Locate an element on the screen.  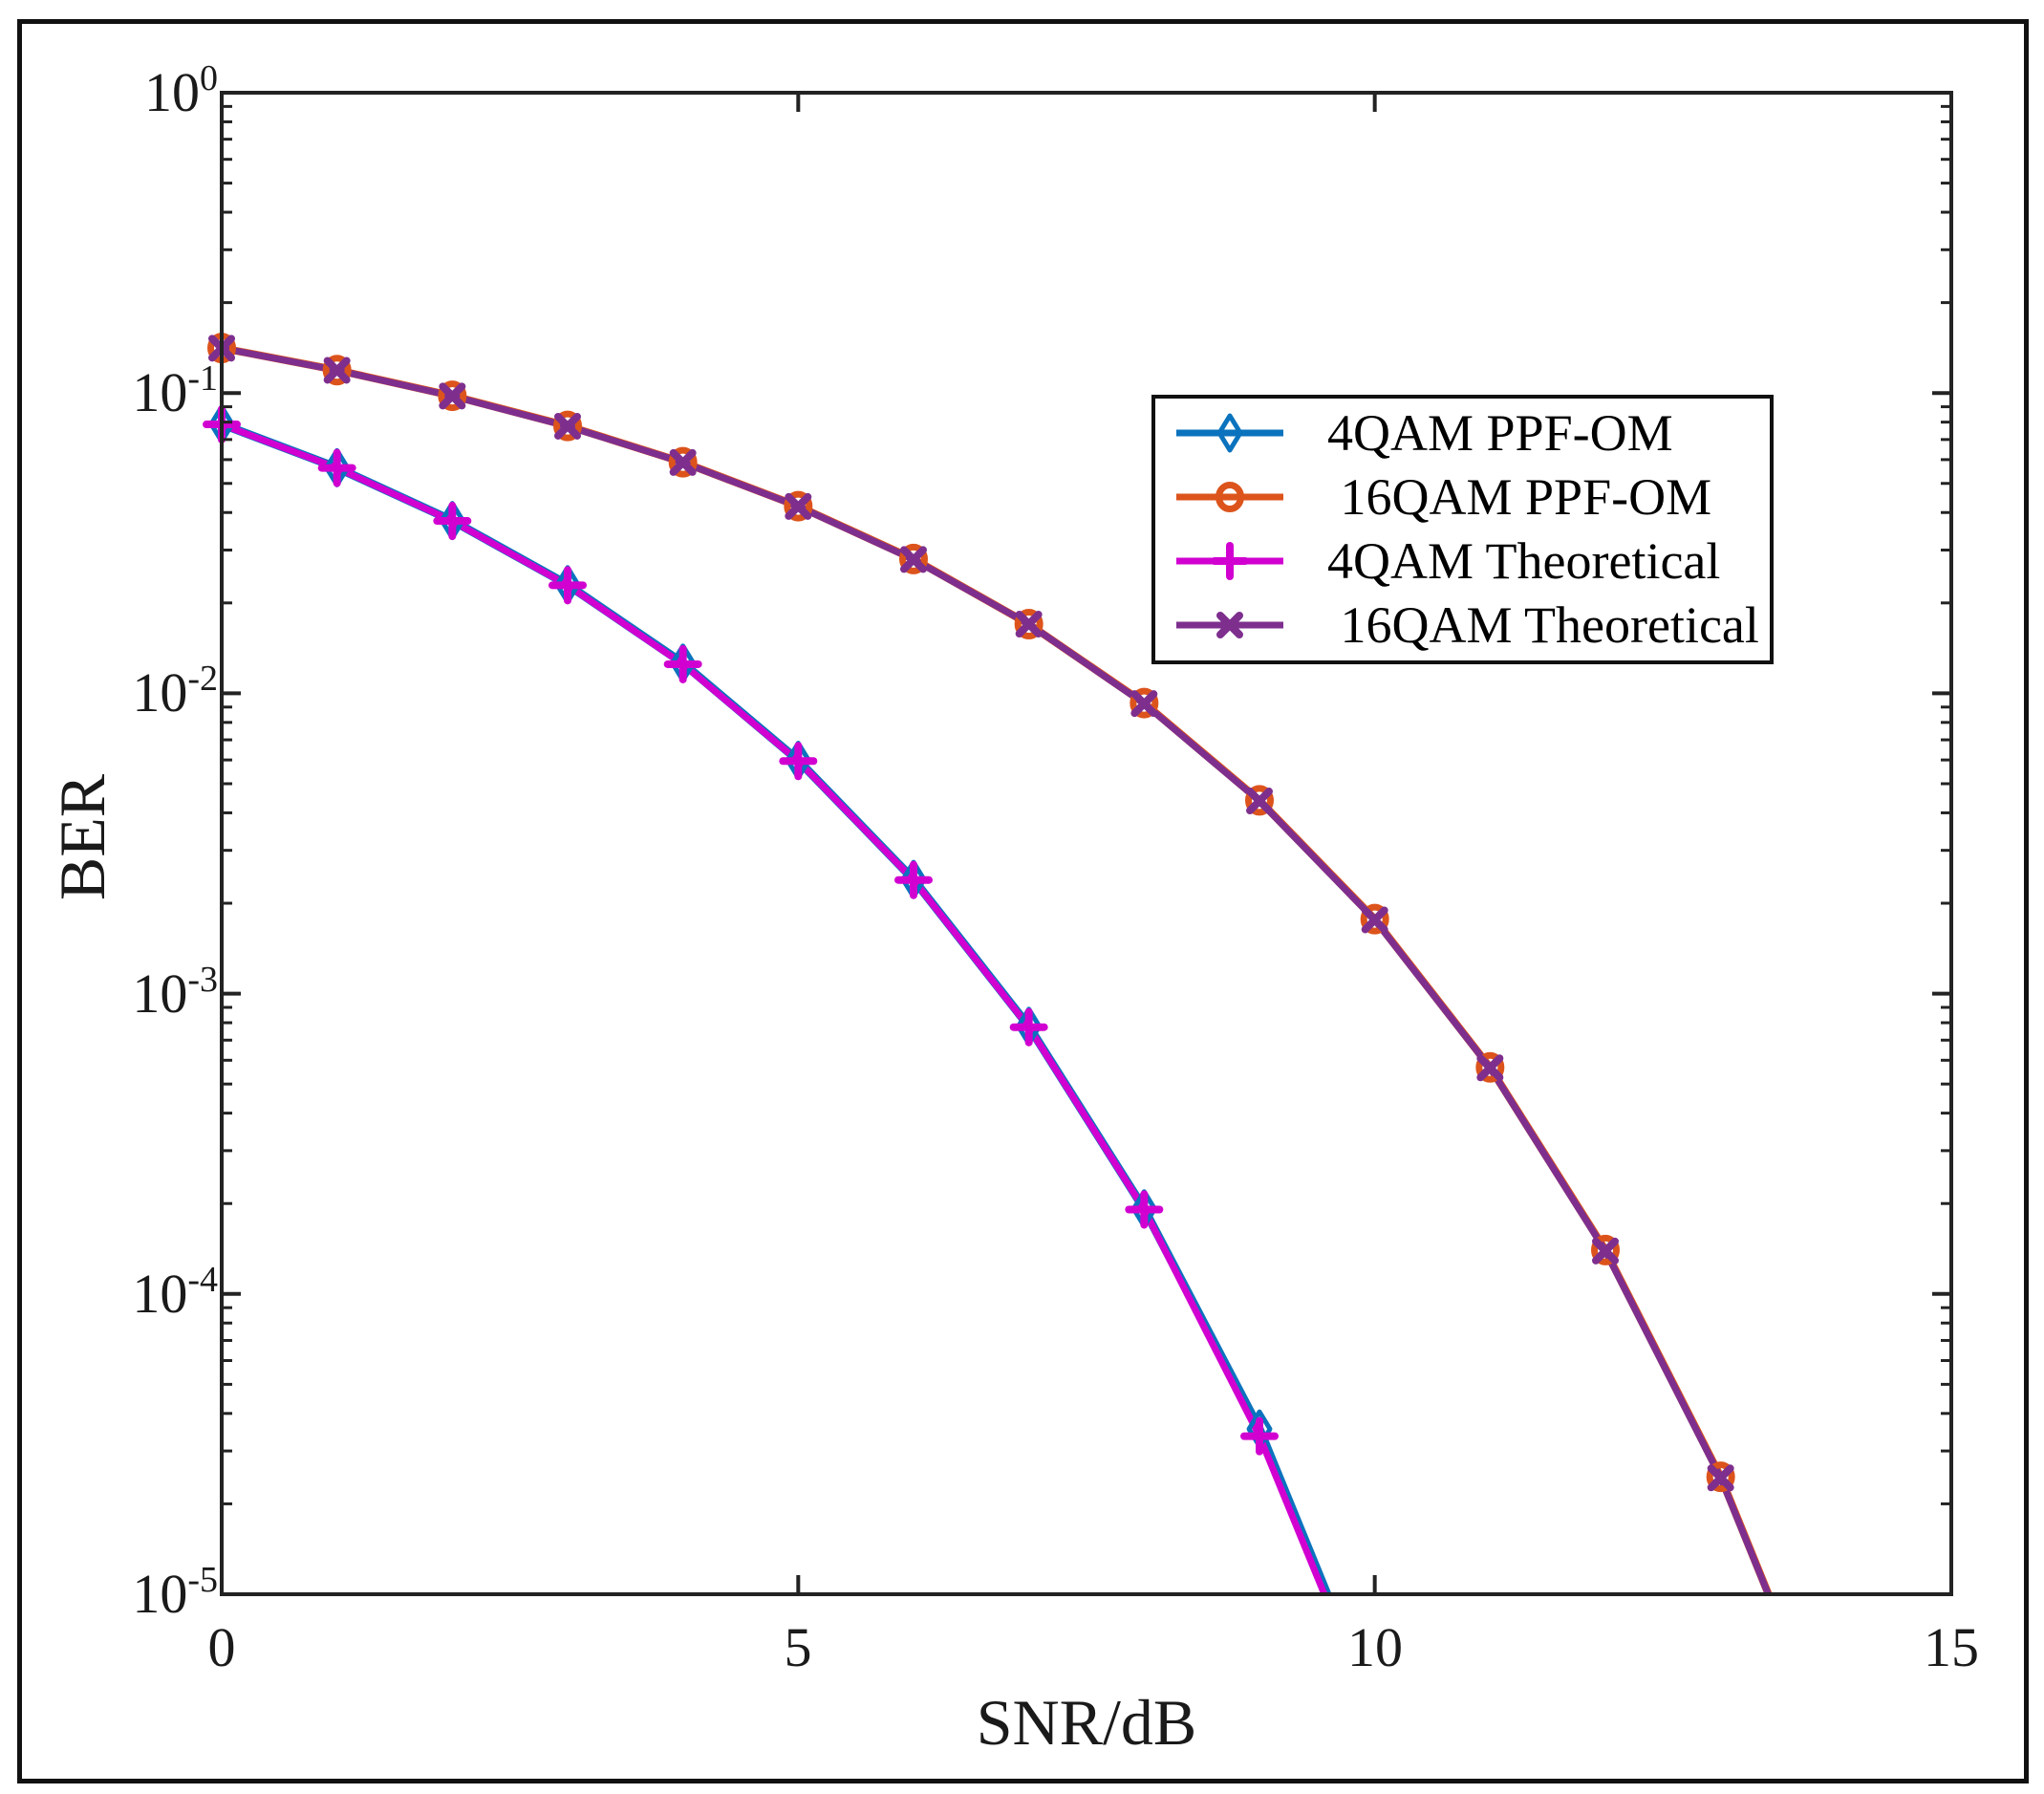
x-tick-label-0: 0 is located at coordinates (221, 1647).